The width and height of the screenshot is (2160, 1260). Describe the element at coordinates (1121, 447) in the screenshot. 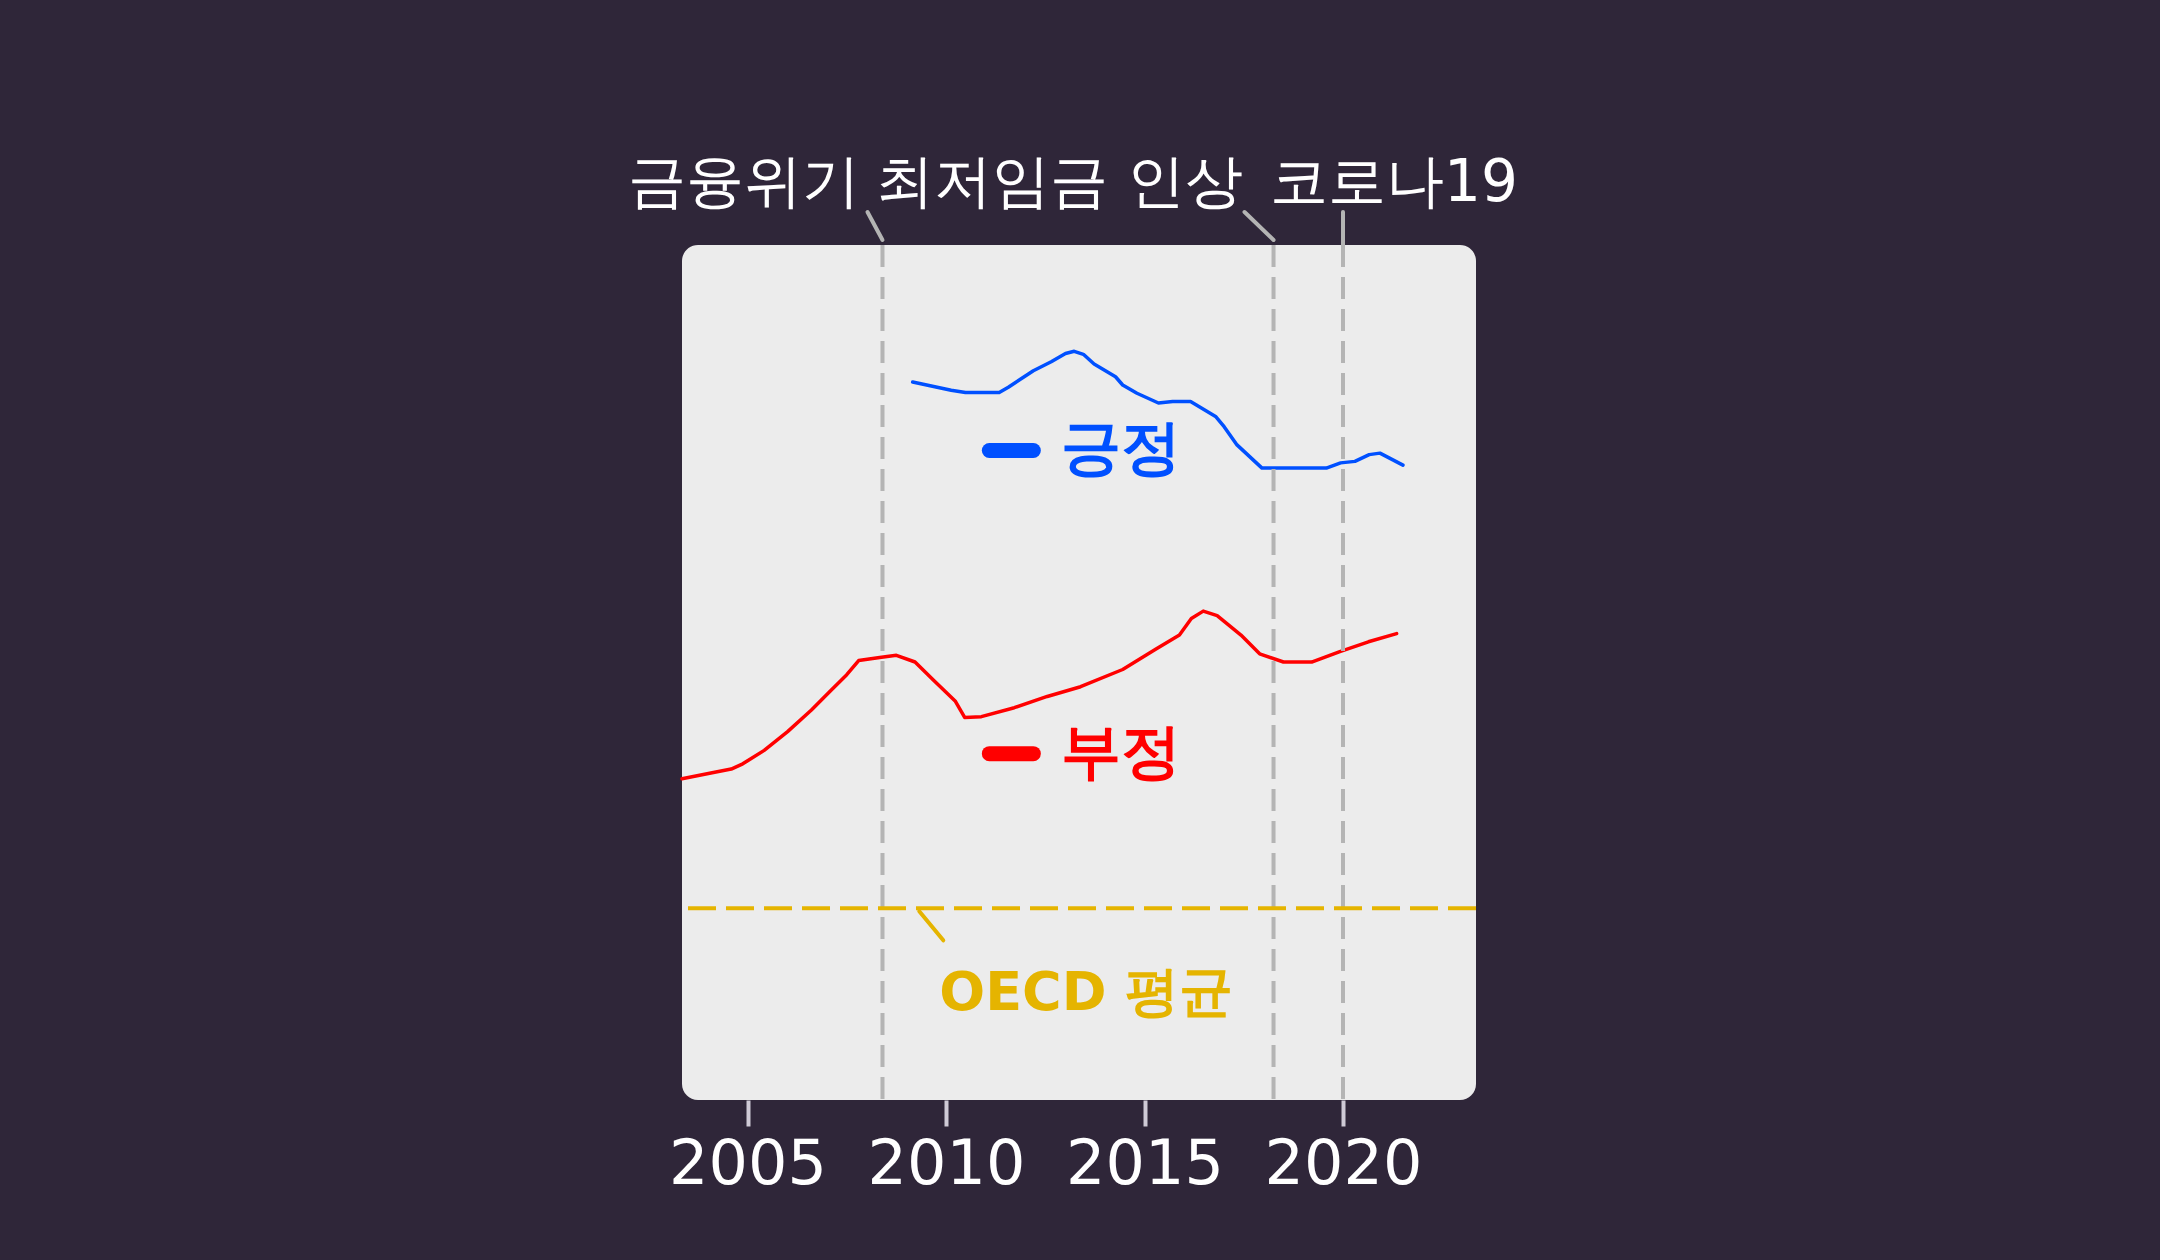

I see `legend-label: 긍정` at that location.